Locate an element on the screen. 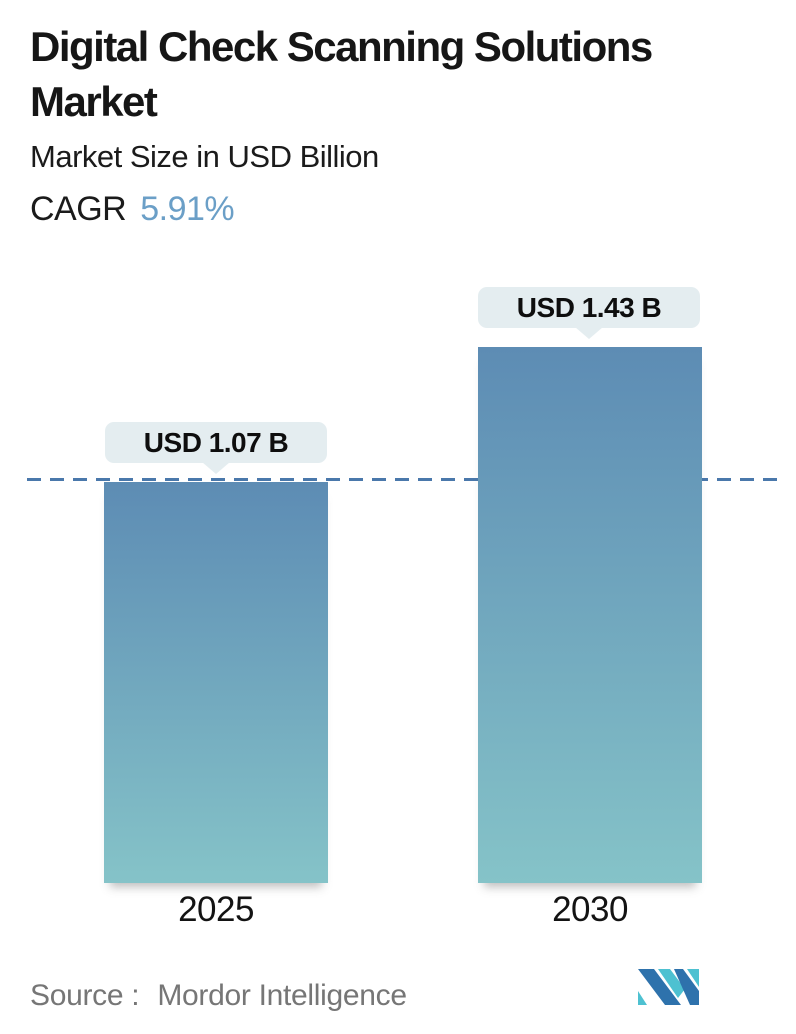 Image resolution: width=796 pixels, height=1034 pixels. value-label-bubble-2025: USD 1.07 B is located at coordinates (216, 448).